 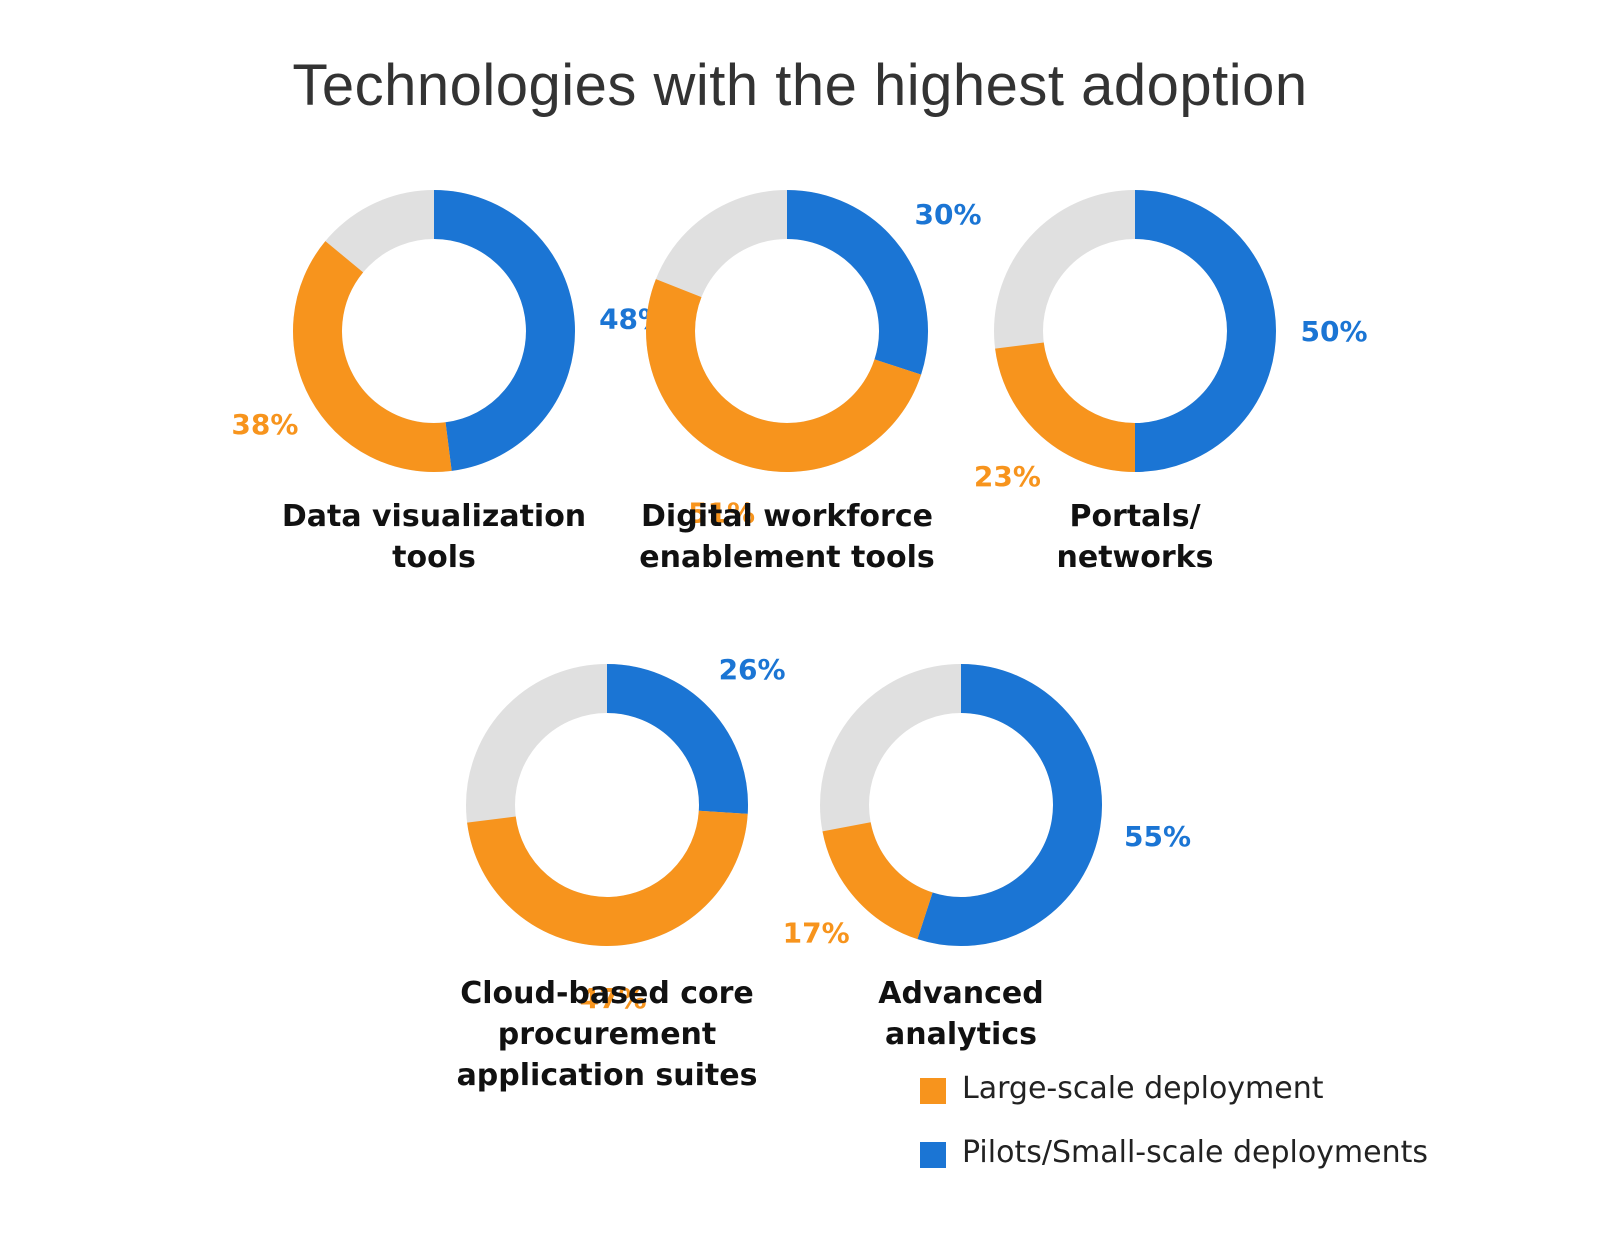 I want to click on label-pilots-pct: 26%, so click(x=752, y=669).